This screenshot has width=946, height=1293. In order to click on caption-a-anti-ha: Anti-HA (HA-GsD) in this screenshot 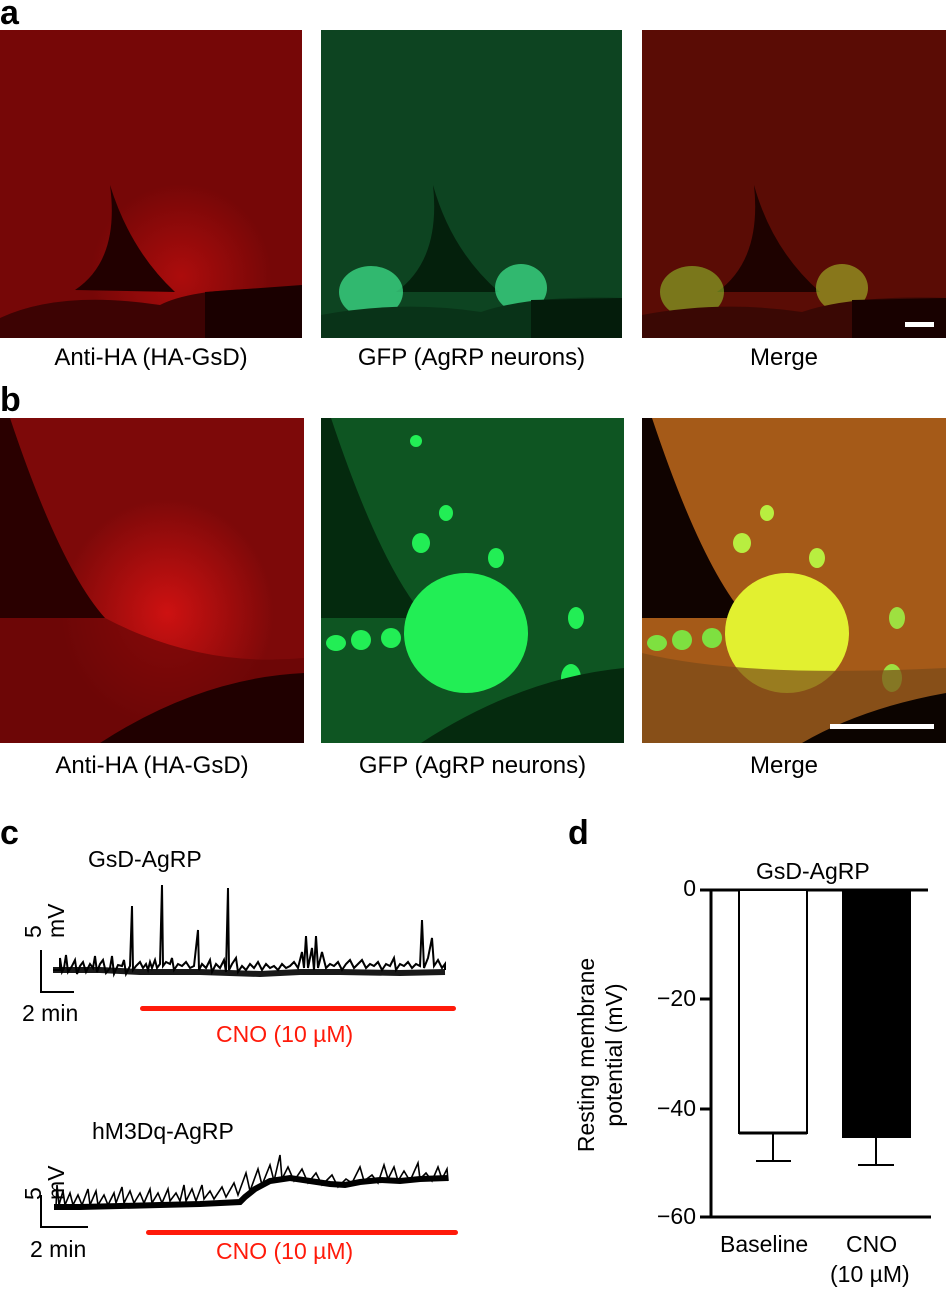, I will do `click(151, 357)`.